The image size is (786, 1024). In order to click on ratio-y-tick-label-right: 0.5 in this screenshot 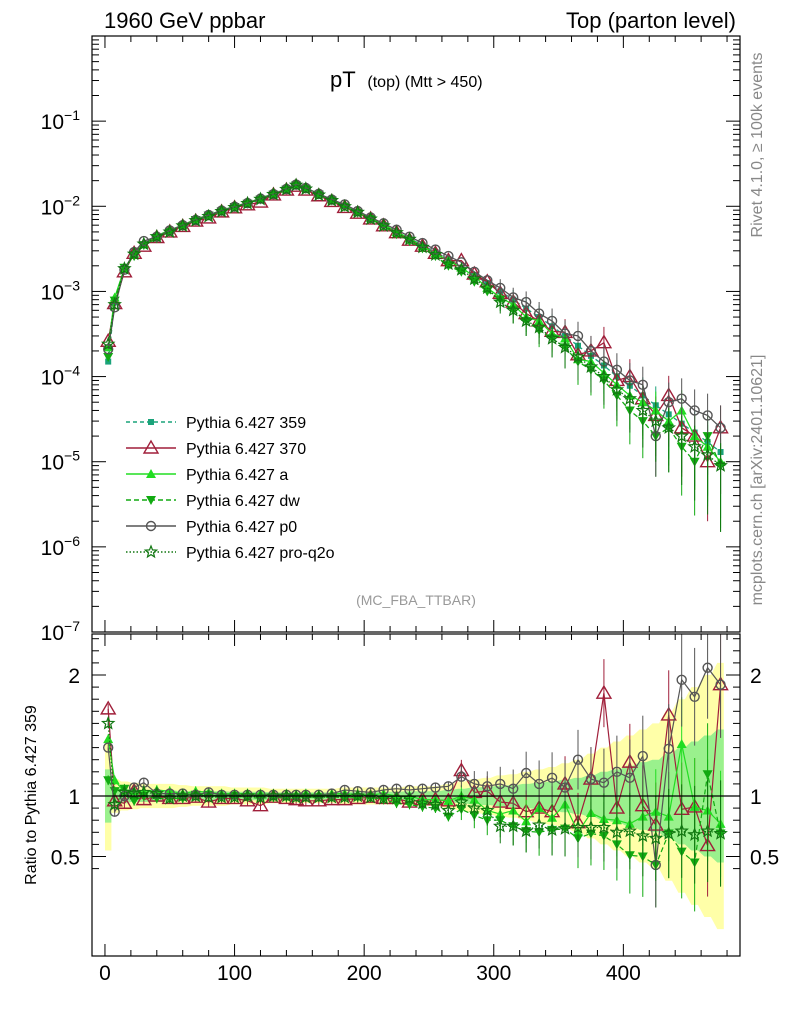, I will do `click(764, 858)`.